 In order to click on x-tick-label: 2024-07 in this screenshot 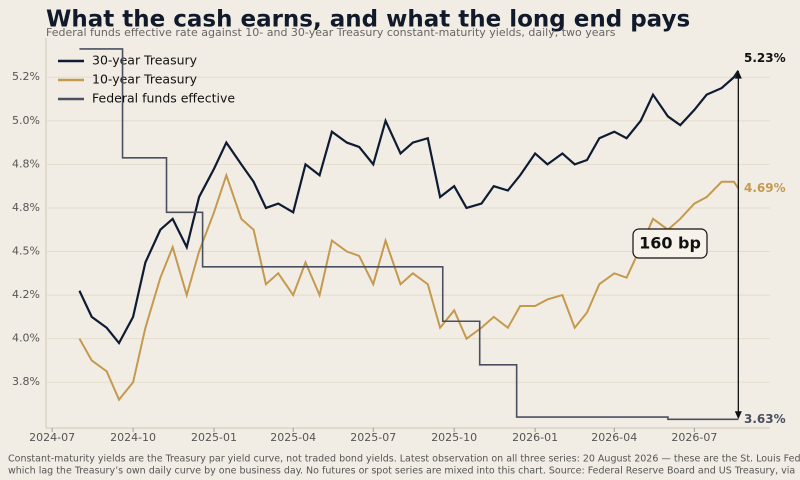, I will do `click(52, 437)`.